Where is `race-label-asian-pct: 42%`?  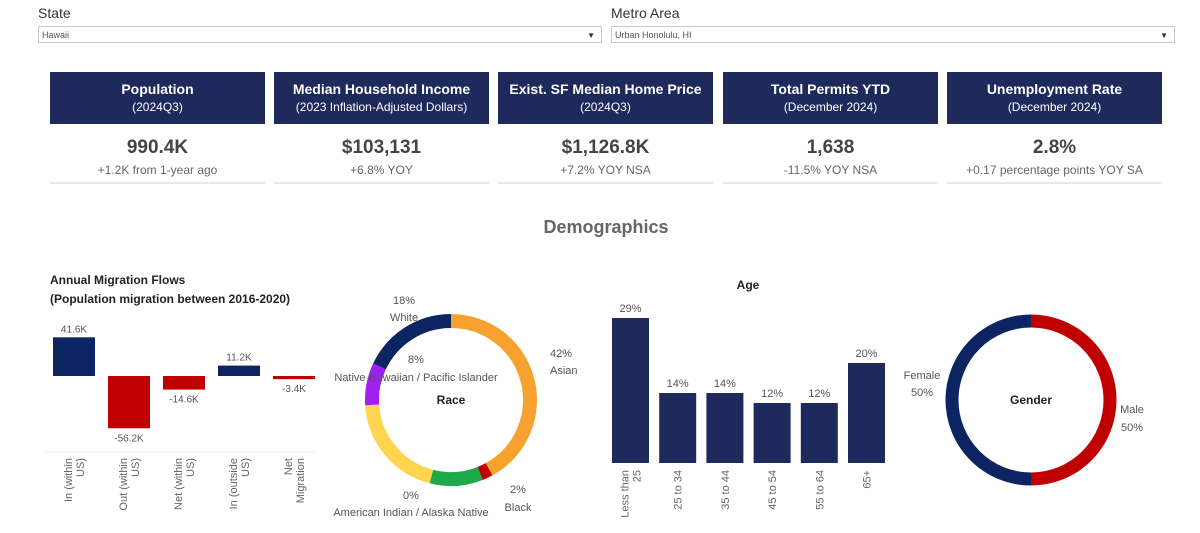
race-label-asian-pct: 42% is located at coordinates (561, 354).